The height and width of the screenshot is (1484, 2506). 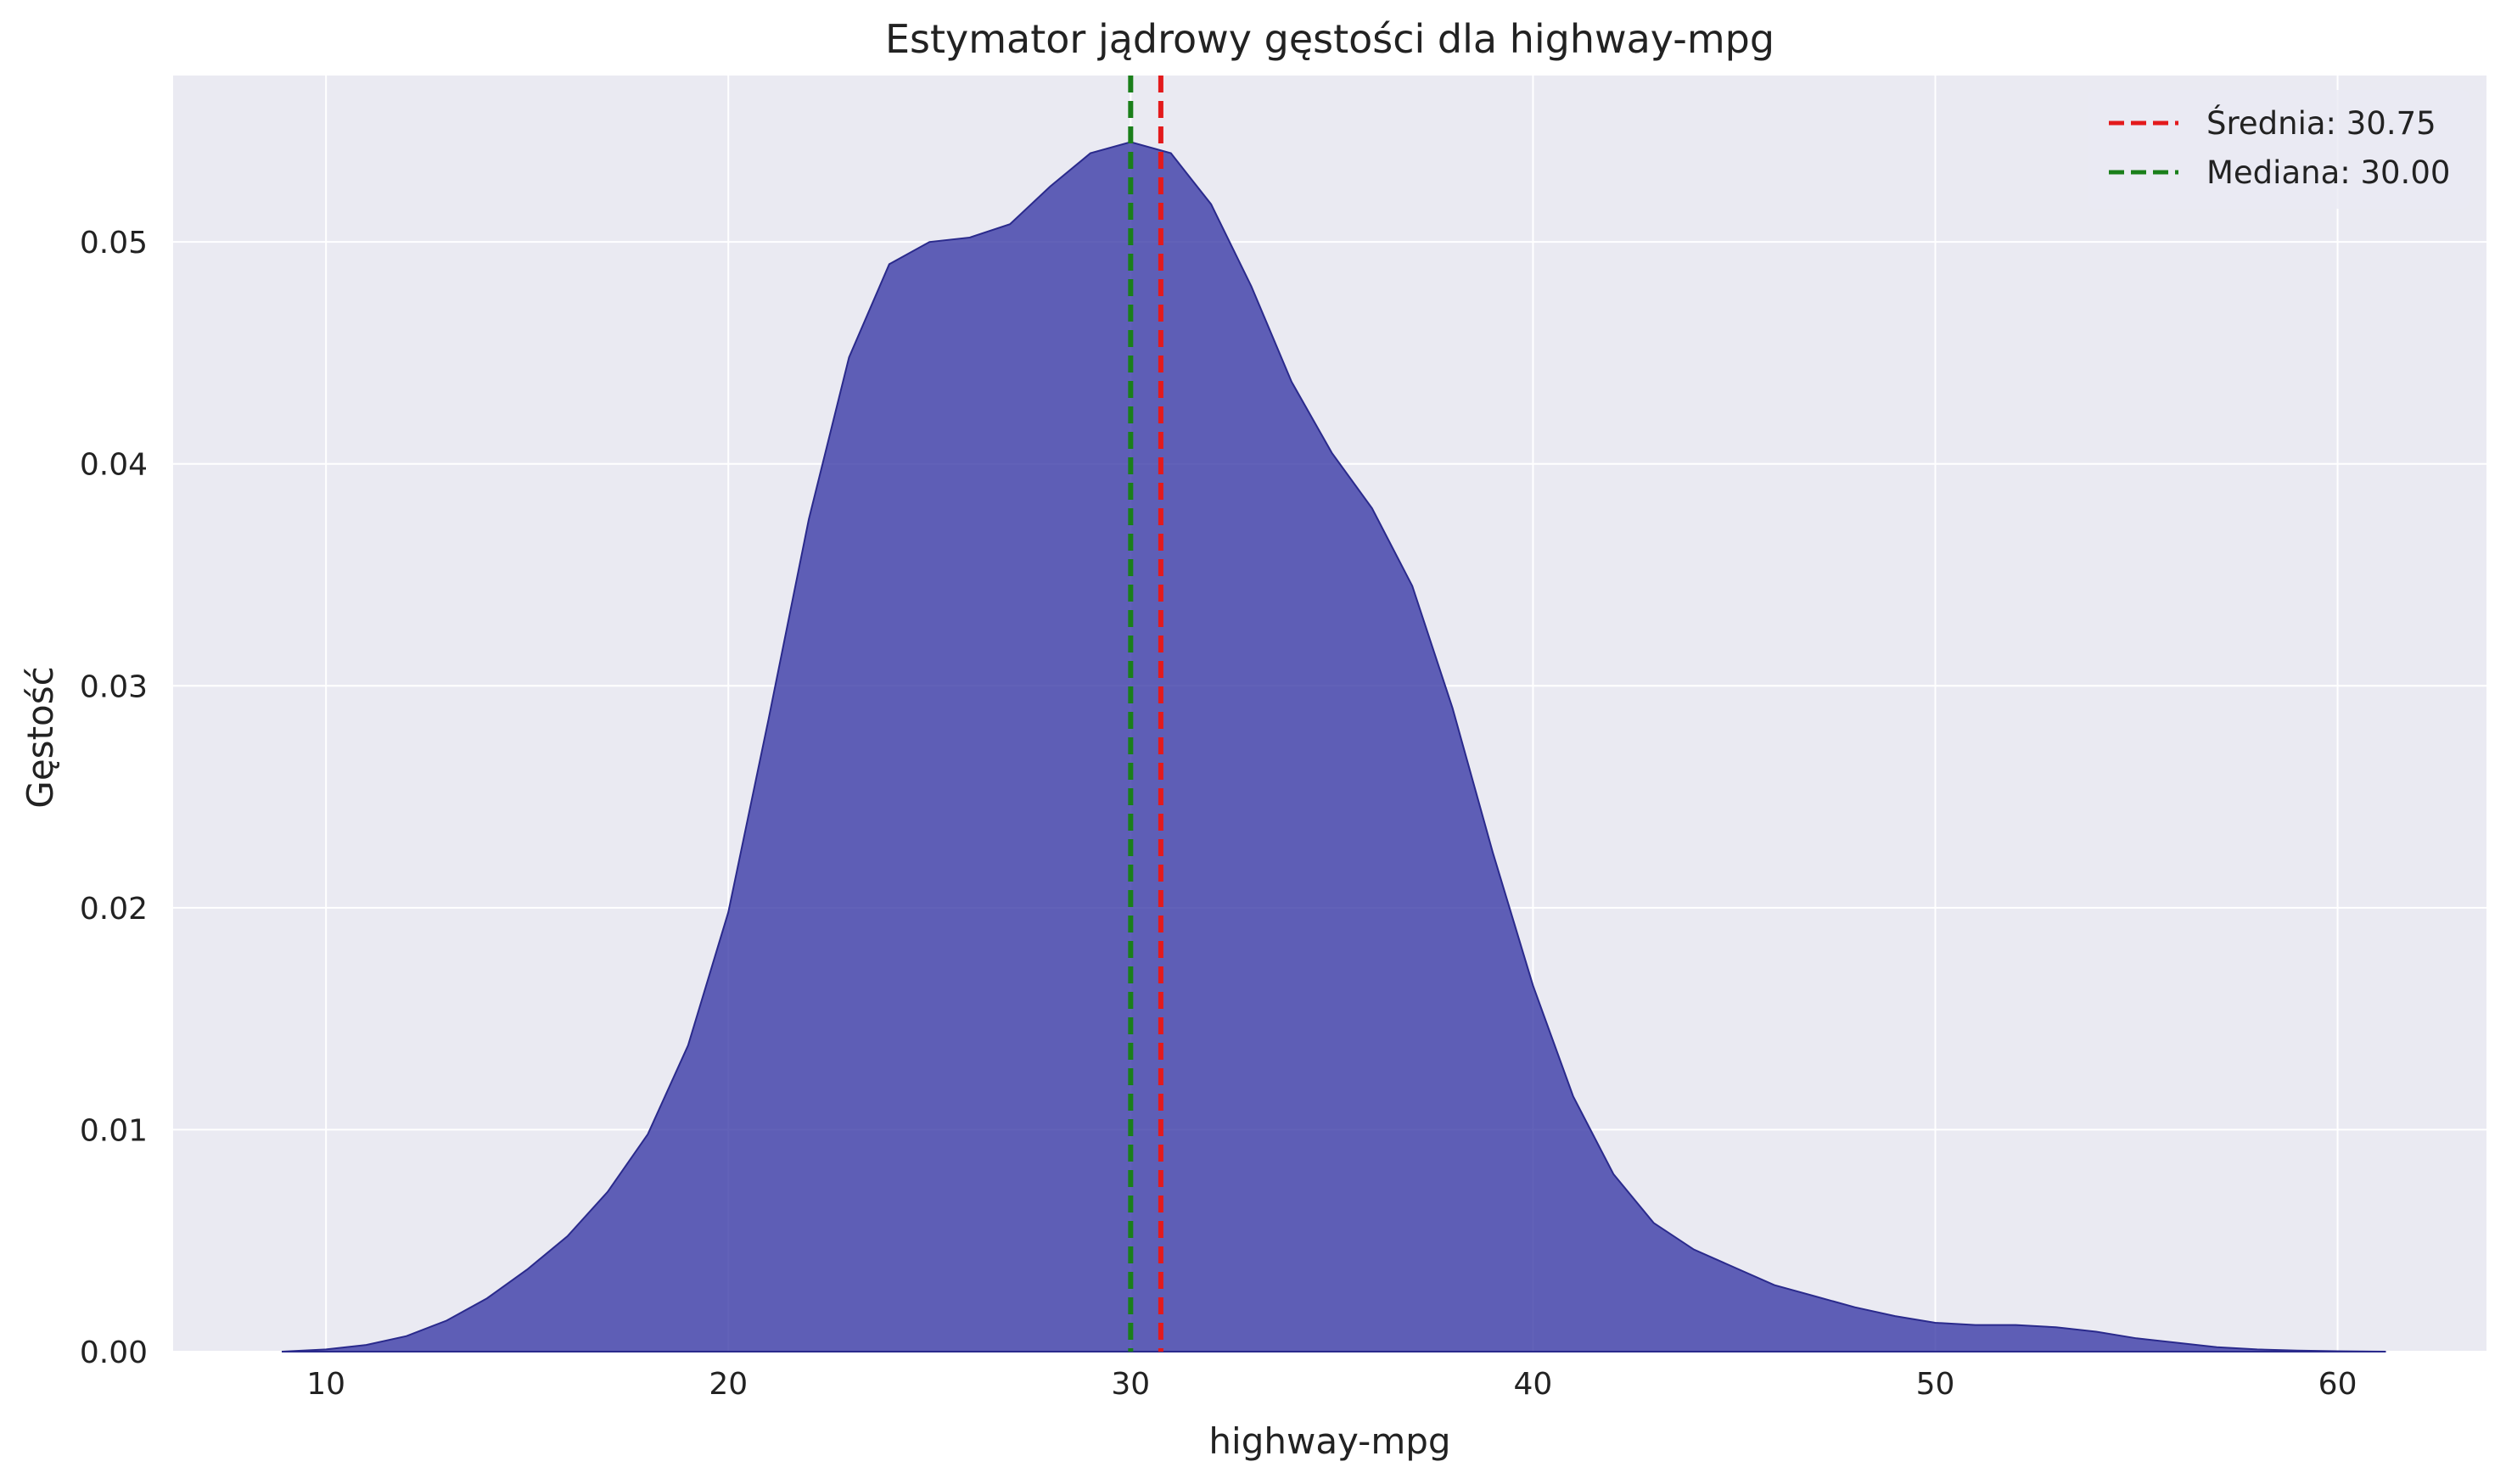 What do you see at coordinates (114, 687) in the screenshot?
I see `y-tick-label: 0.03` at bounding box center [114, 687].